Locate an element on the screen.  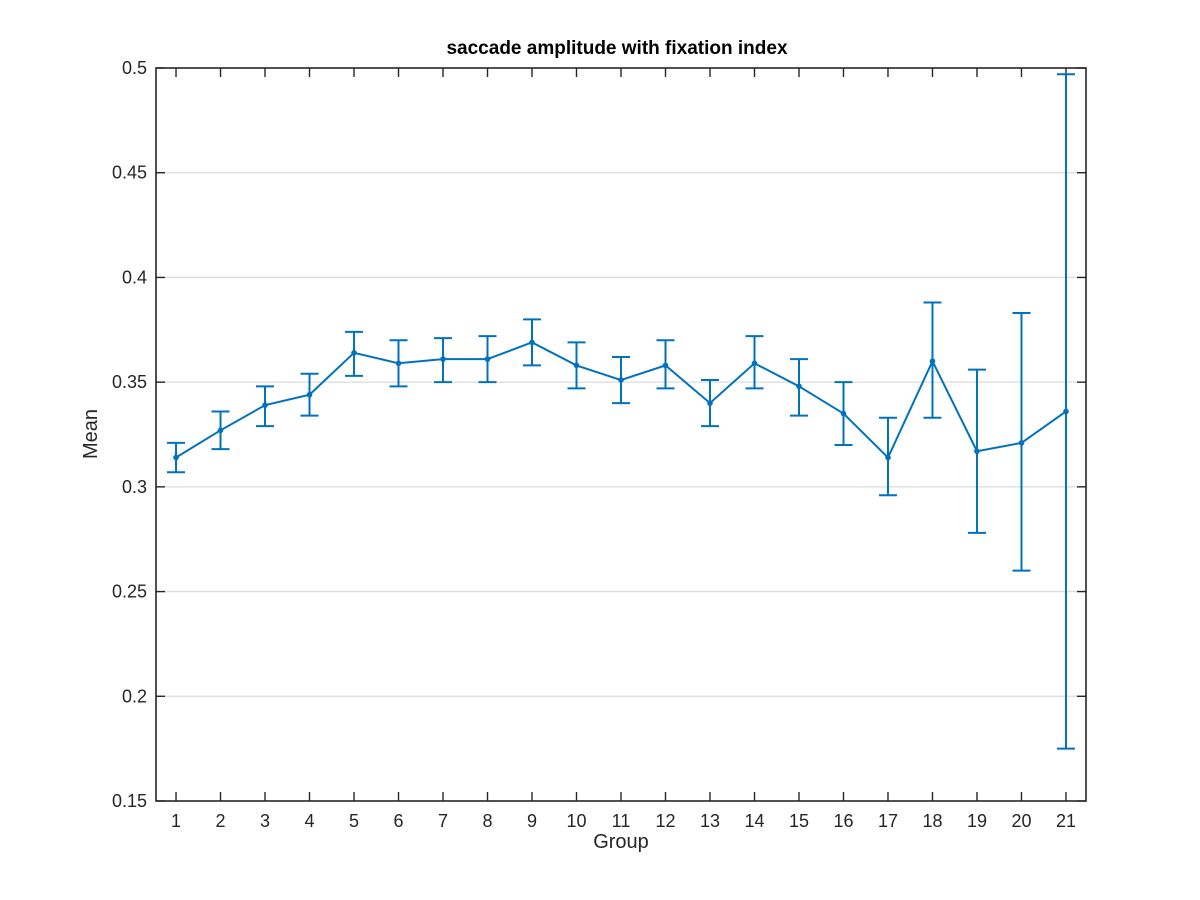
y-tick-label: 0.4 is located at coordinates (134, 277).